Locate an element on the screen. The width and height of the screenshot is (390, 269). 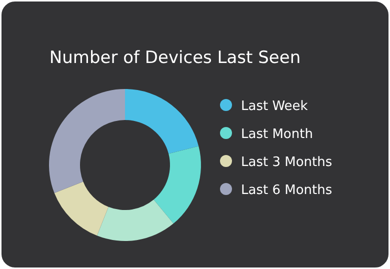
legend-label: Last 6 Months is located at coordinates (286, 190).